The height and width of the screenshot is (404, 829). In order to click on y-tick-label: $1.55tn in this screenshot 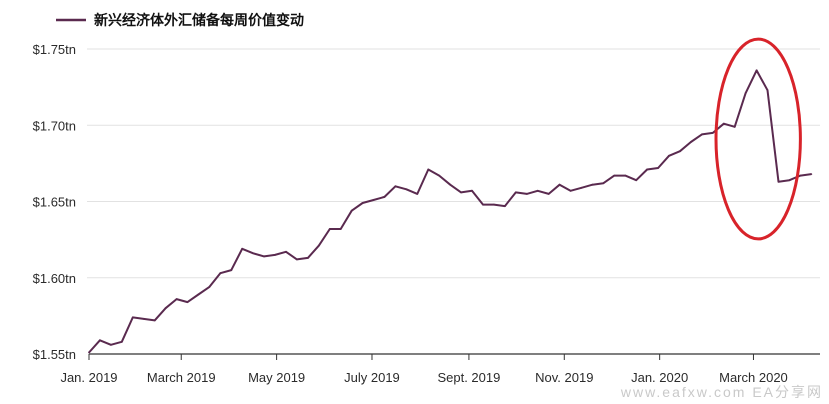, I will do `click(54, 354)`.